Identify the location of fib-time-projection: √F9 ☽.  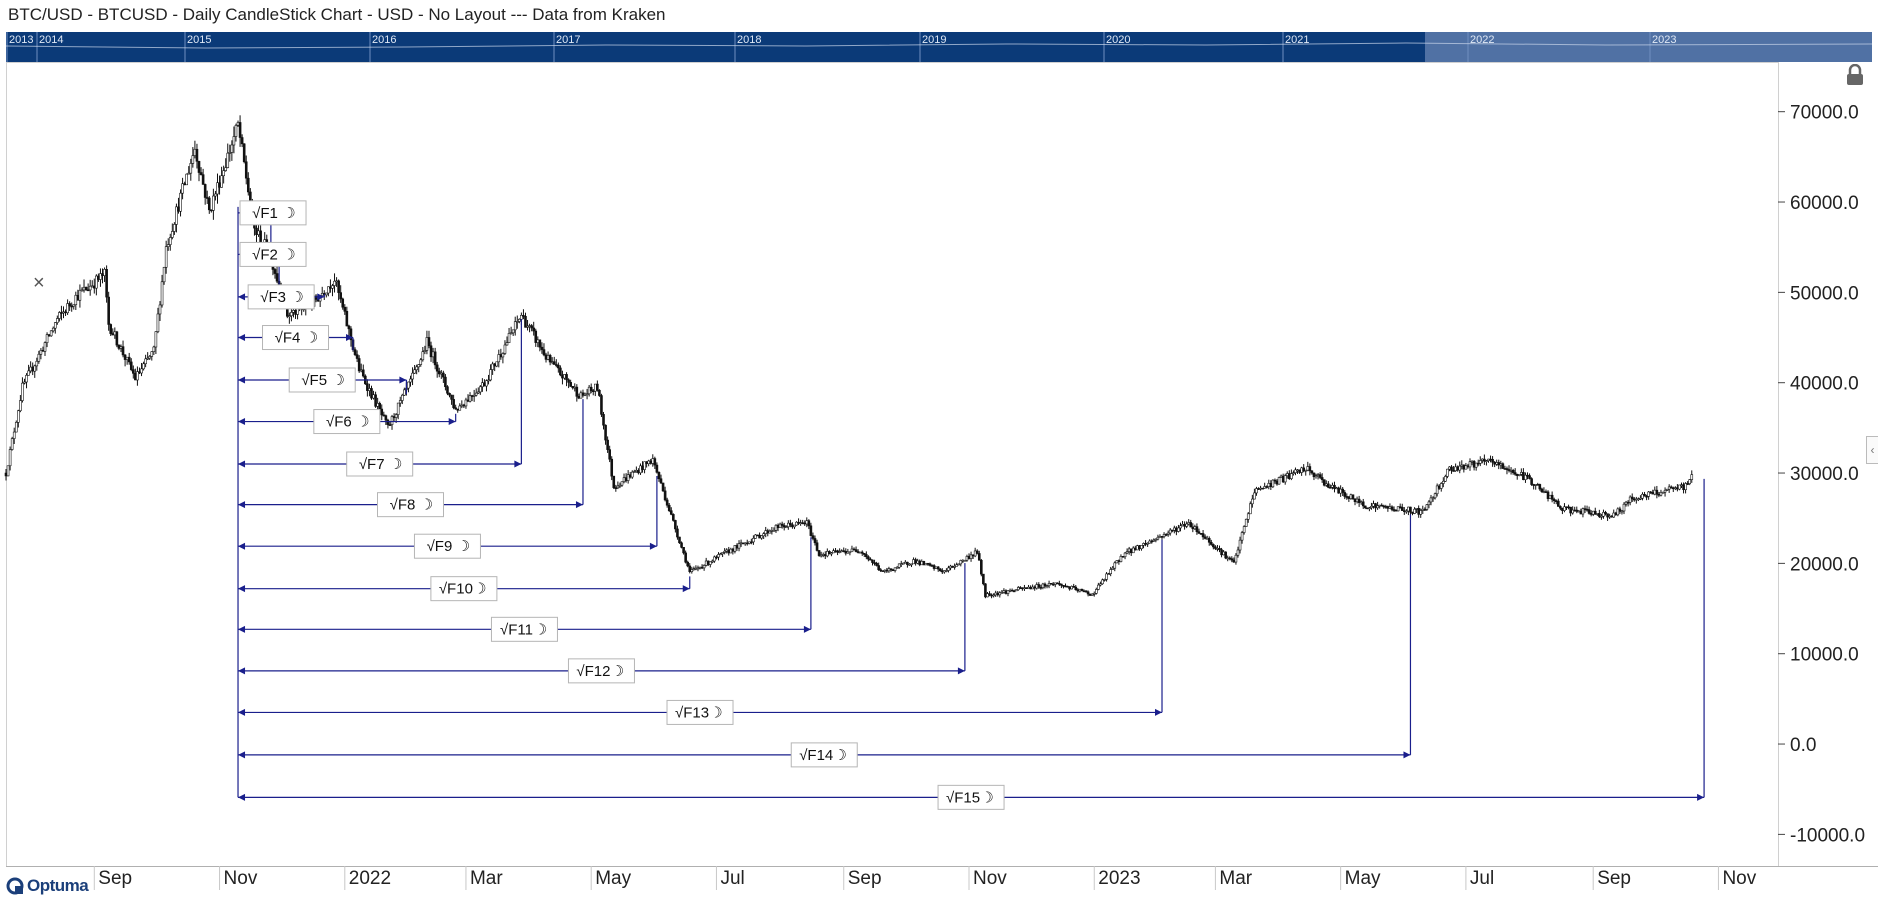
(448, 517).